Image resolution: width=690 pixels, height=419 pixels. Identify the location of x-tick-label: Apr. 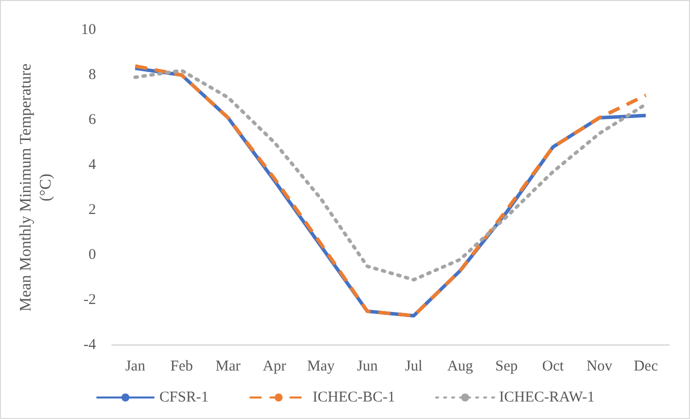
(274, 366).